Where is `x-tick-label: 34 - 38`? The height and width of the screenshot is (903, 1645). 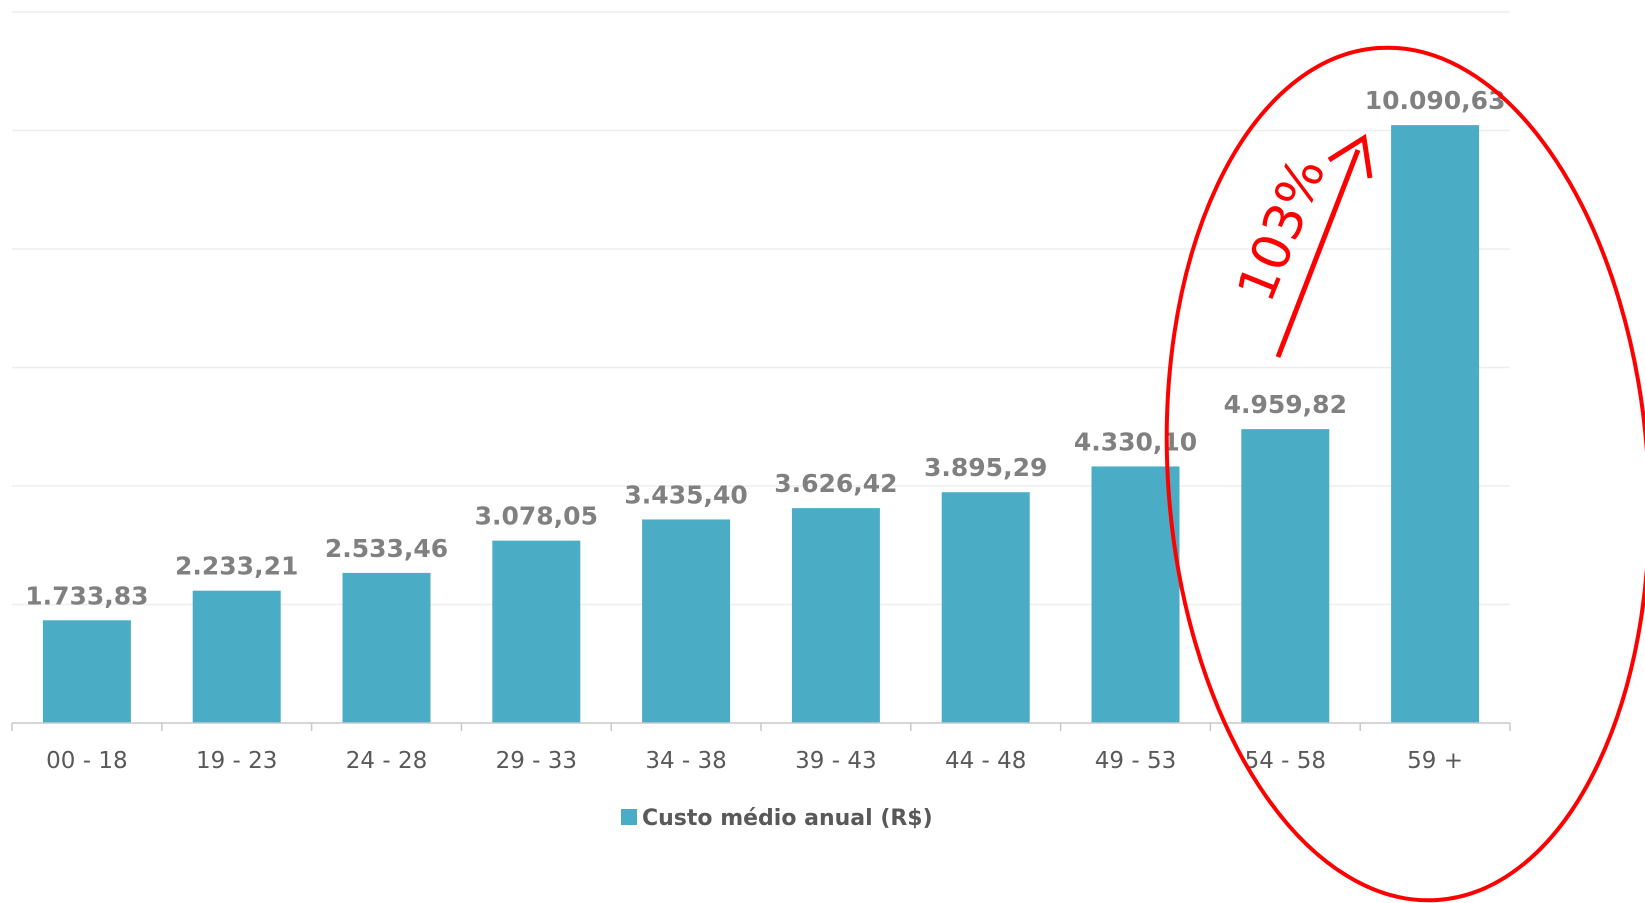 x-tick-label: 34 - 38 is located at coordinates (685, 761).